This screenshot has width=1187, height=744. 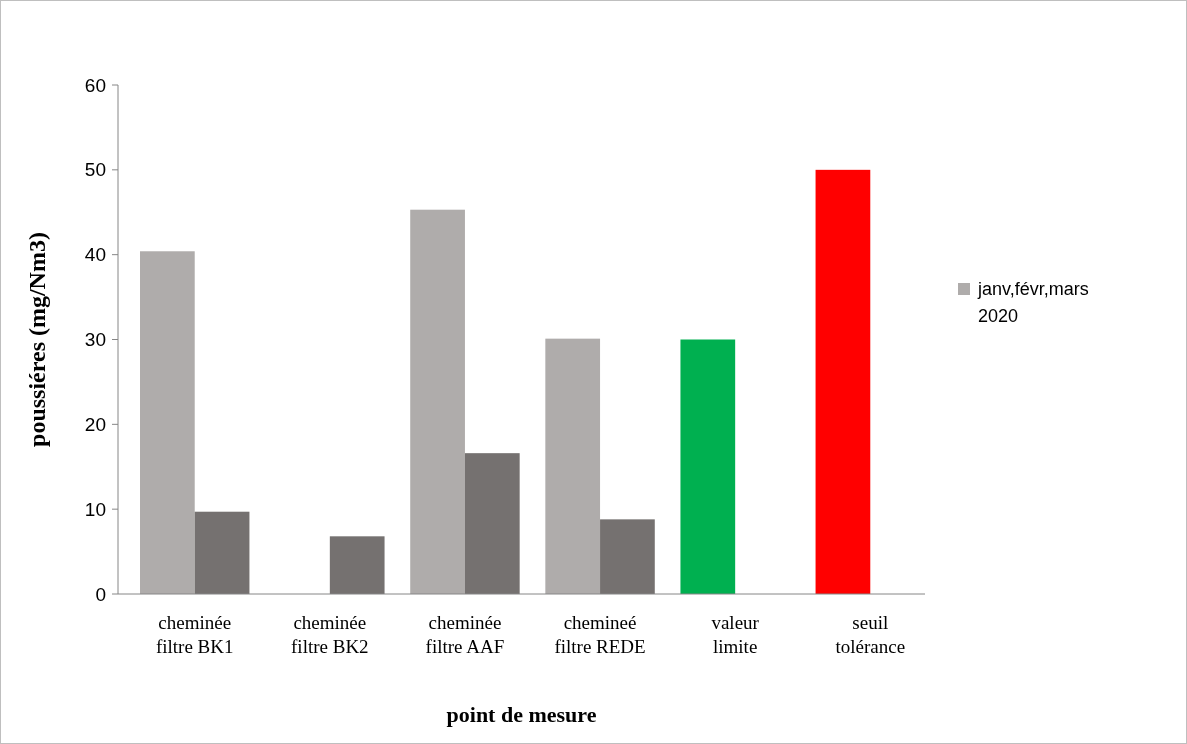 I want to click on x-tick-label: valeur limite, so click(x=735, y=634).